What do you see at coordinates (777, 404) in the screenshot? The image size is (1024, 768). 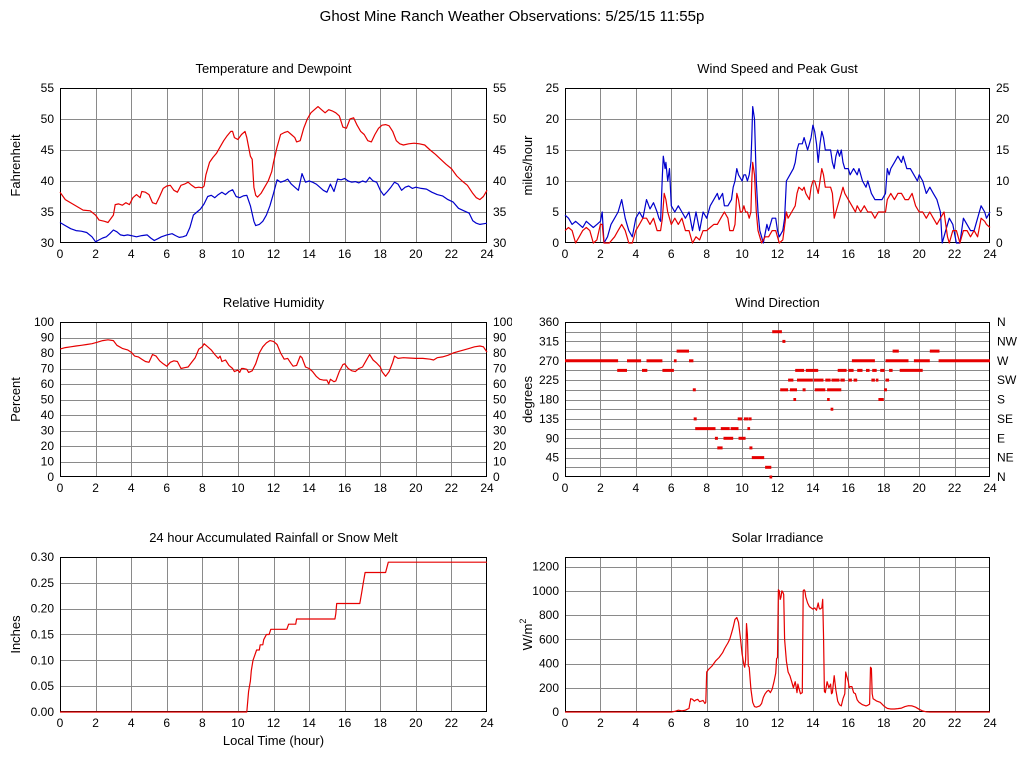 I see `wind-direction-marks` at bounding box center [777, 404].